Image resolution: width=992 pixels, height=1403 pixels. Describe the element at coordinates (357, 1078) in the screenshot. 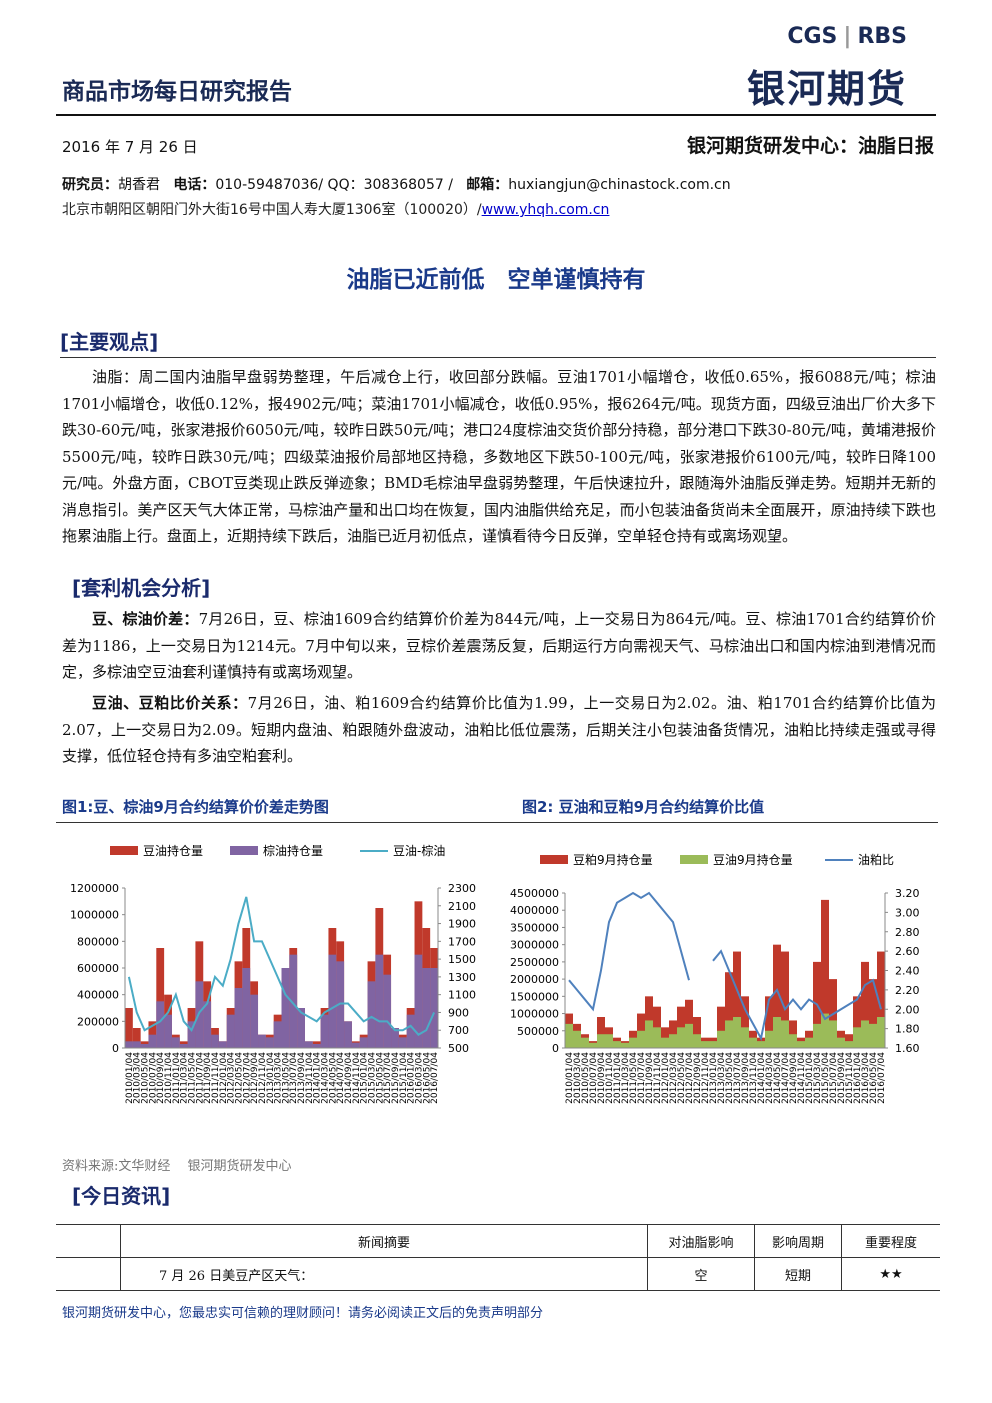

I see `x-tick-label: 2014/11/04` at that location.